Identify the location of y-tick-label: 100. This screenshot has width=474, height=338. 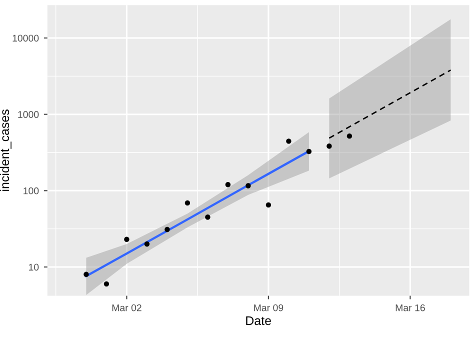
(31, 190).